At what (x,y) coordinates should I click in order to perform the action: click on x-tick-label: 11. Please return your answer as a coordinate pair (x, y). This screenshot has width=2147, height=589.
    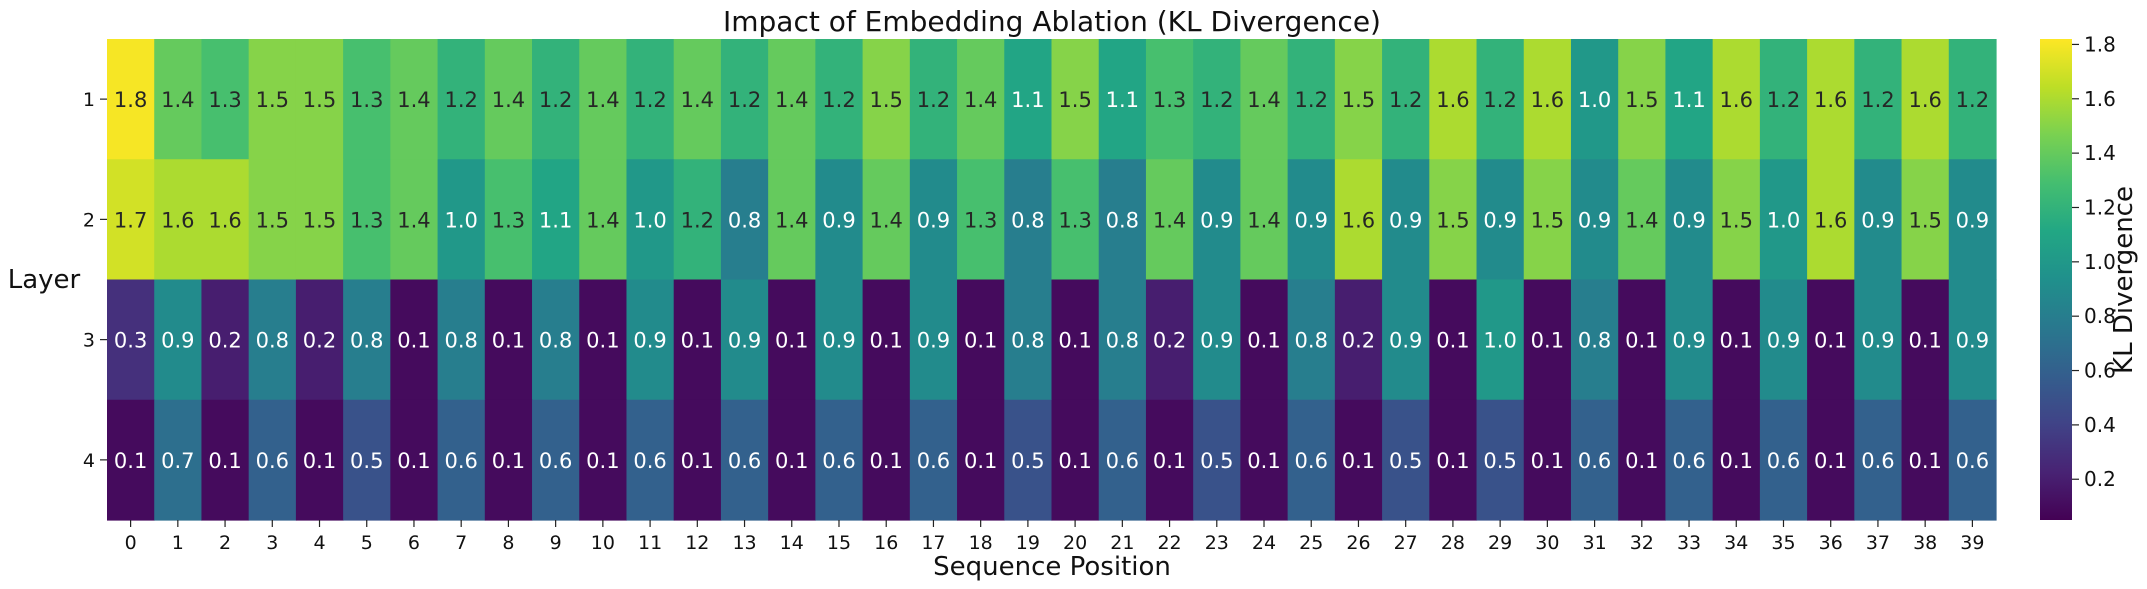
    Looking at the image, I should click on (650, 543).